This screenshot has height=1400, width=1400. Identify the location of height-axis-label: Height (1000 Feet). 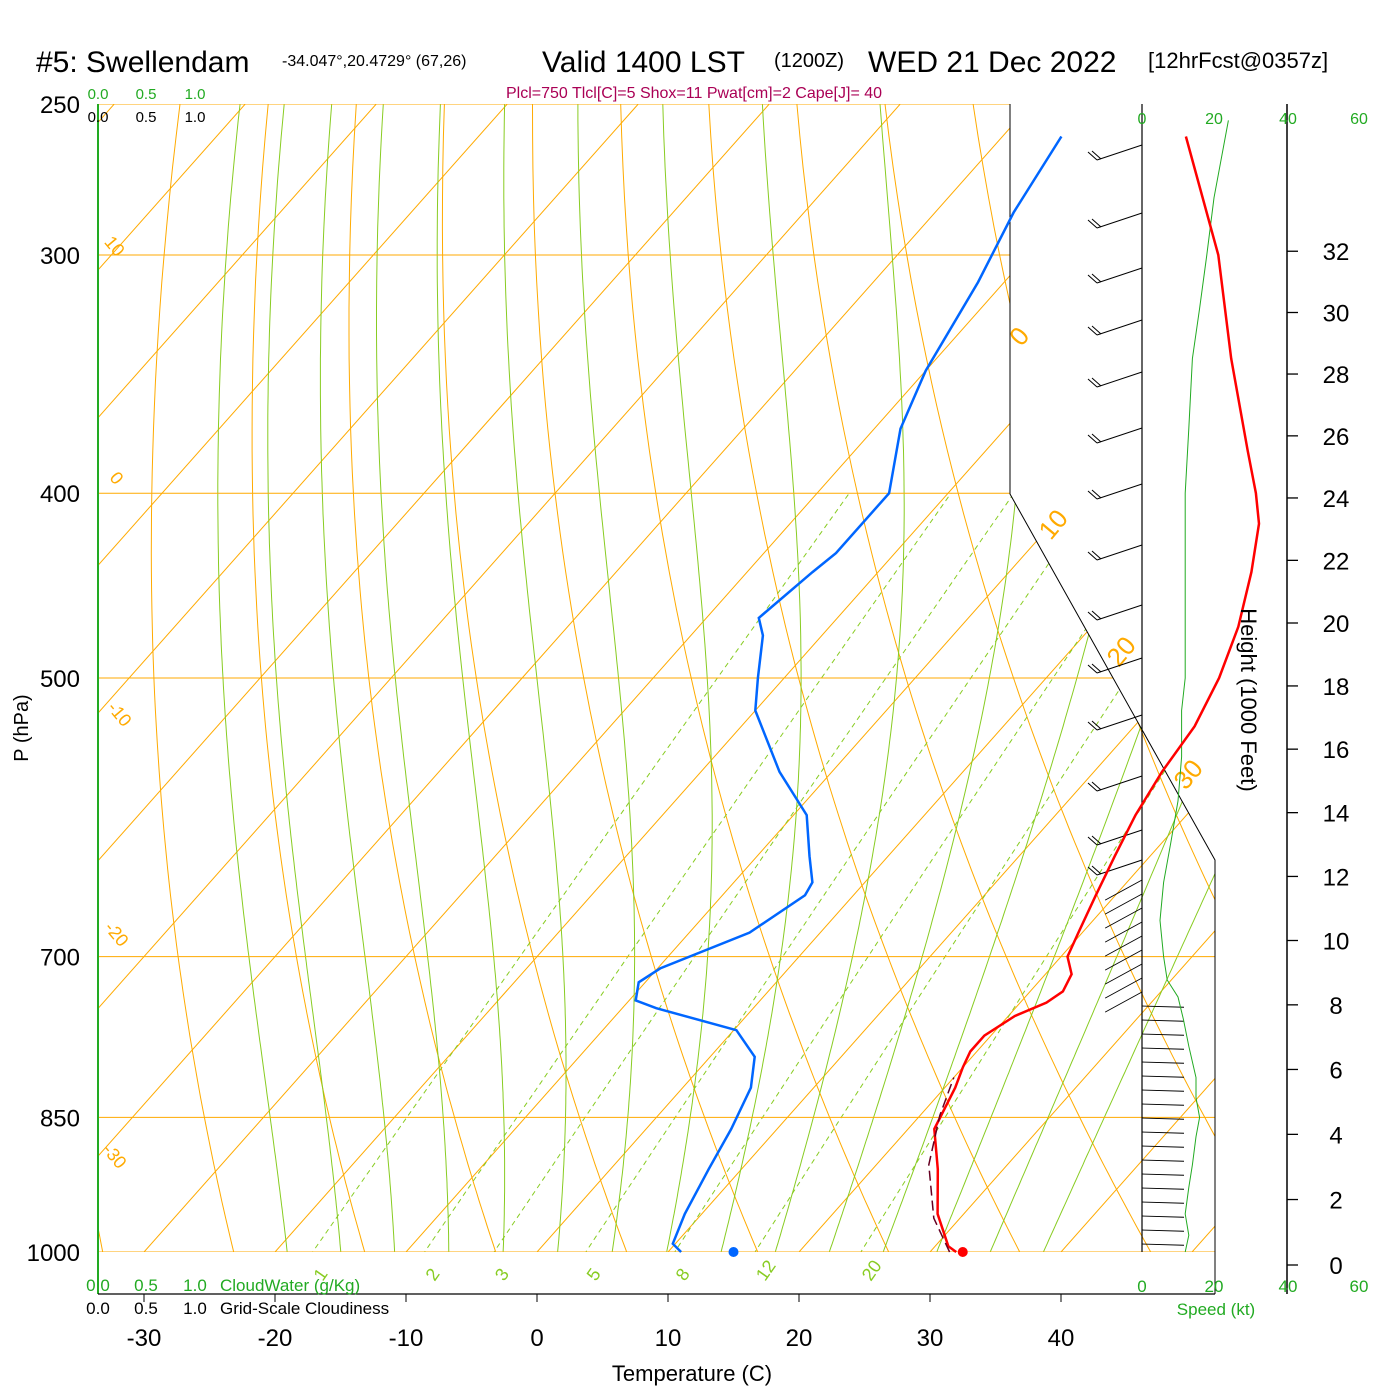
(1248, 699).